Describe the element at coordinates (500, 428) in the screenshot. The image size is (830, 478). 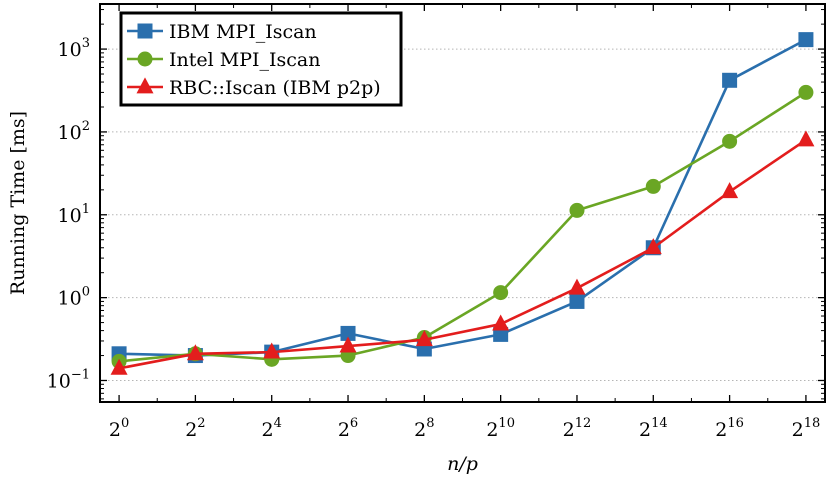
I see `x-tick-label: 210` at that location.